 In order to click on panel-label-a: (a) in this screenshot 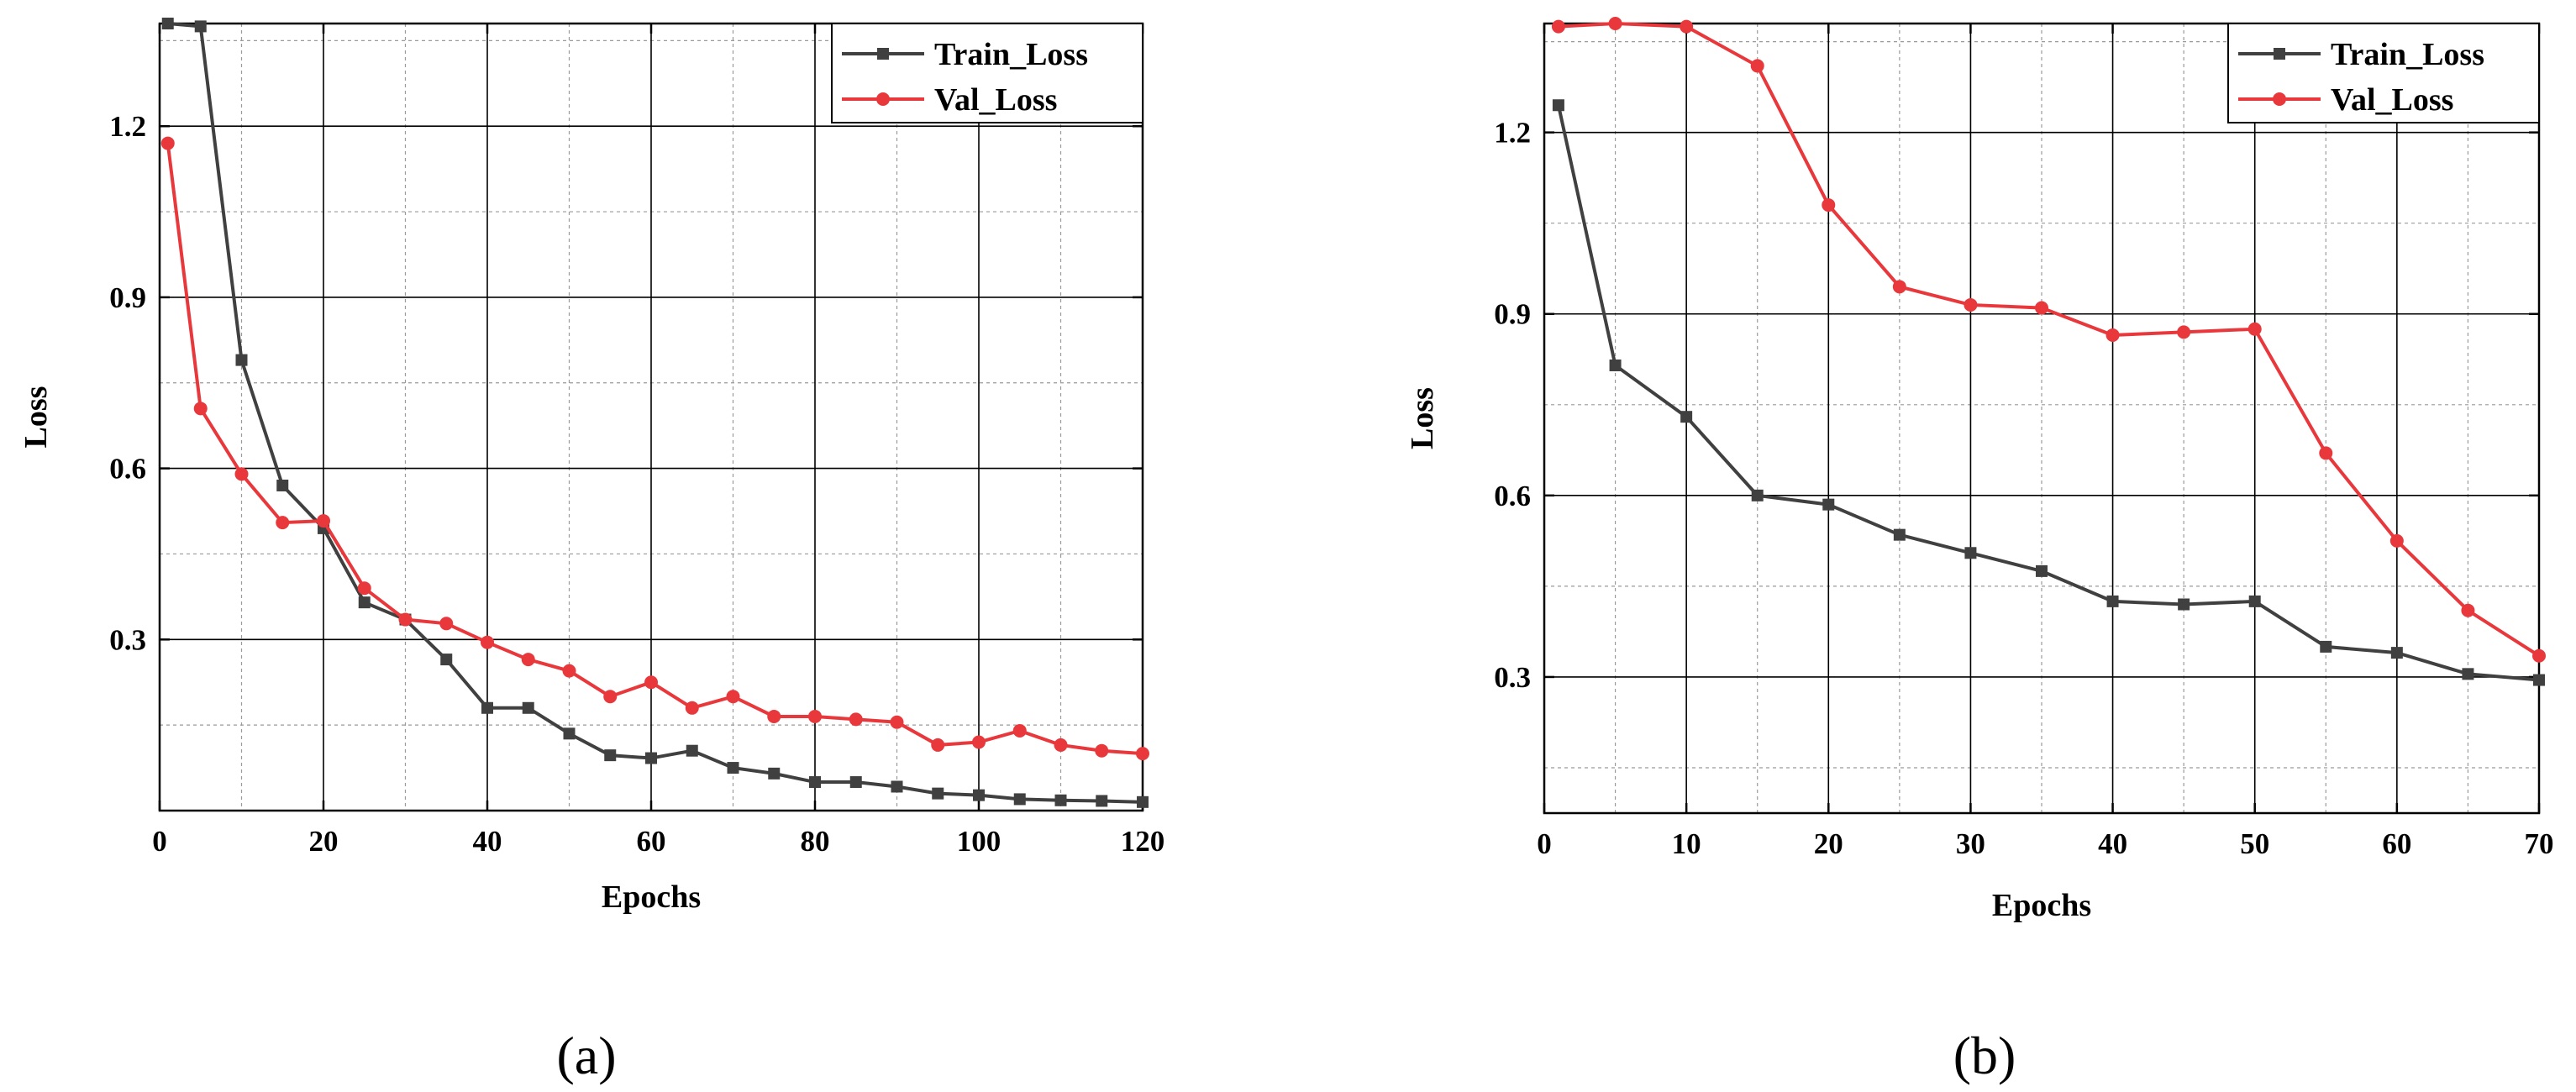, I will do `click(586, 1055)`.